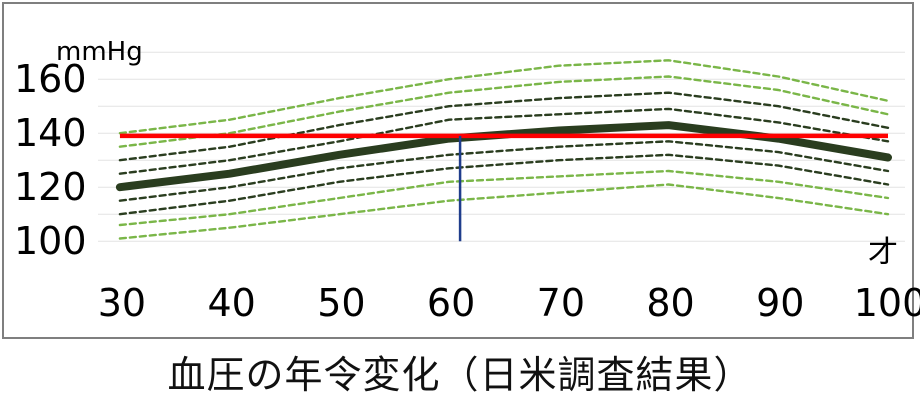 The width and height of the screenshot is (920, 405). I want to click on x-tick-label: 50, so click(341, 303).